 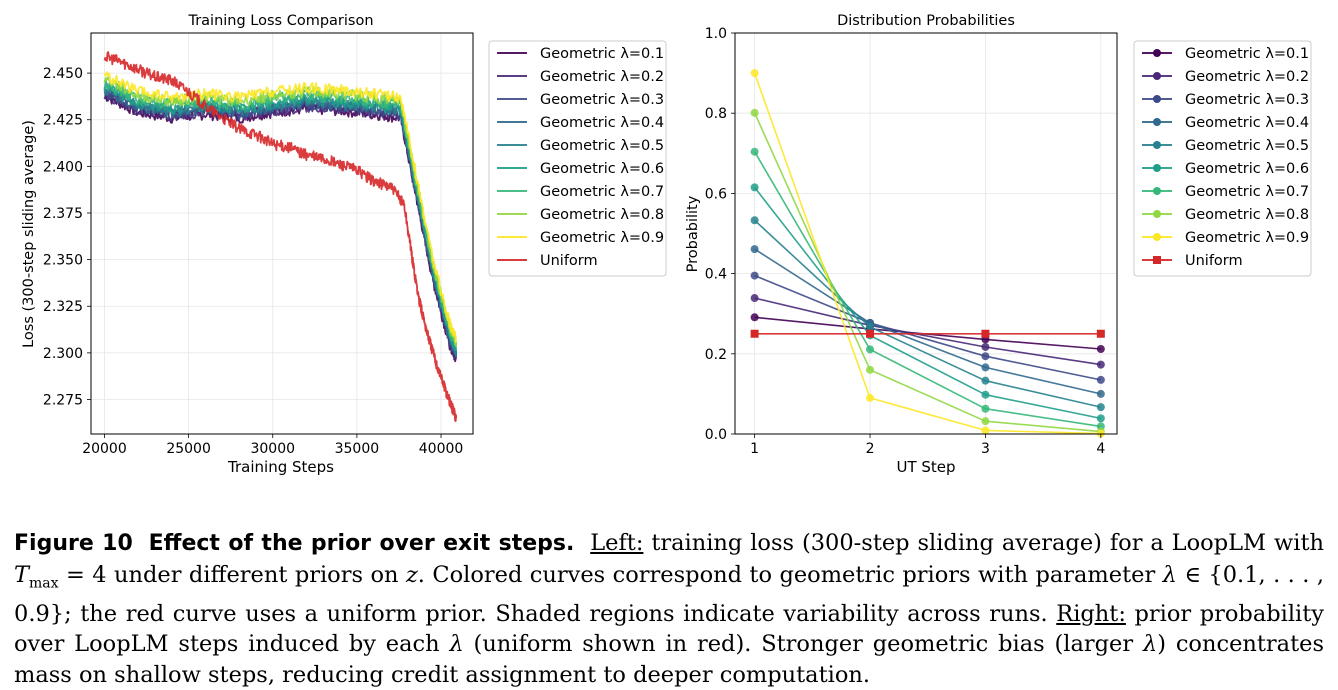 What do you see at coordinates (602, 77) in the screenshot?
I see `left-legend-label: Geometric λ=0.2` at bounding box center [602, 77].